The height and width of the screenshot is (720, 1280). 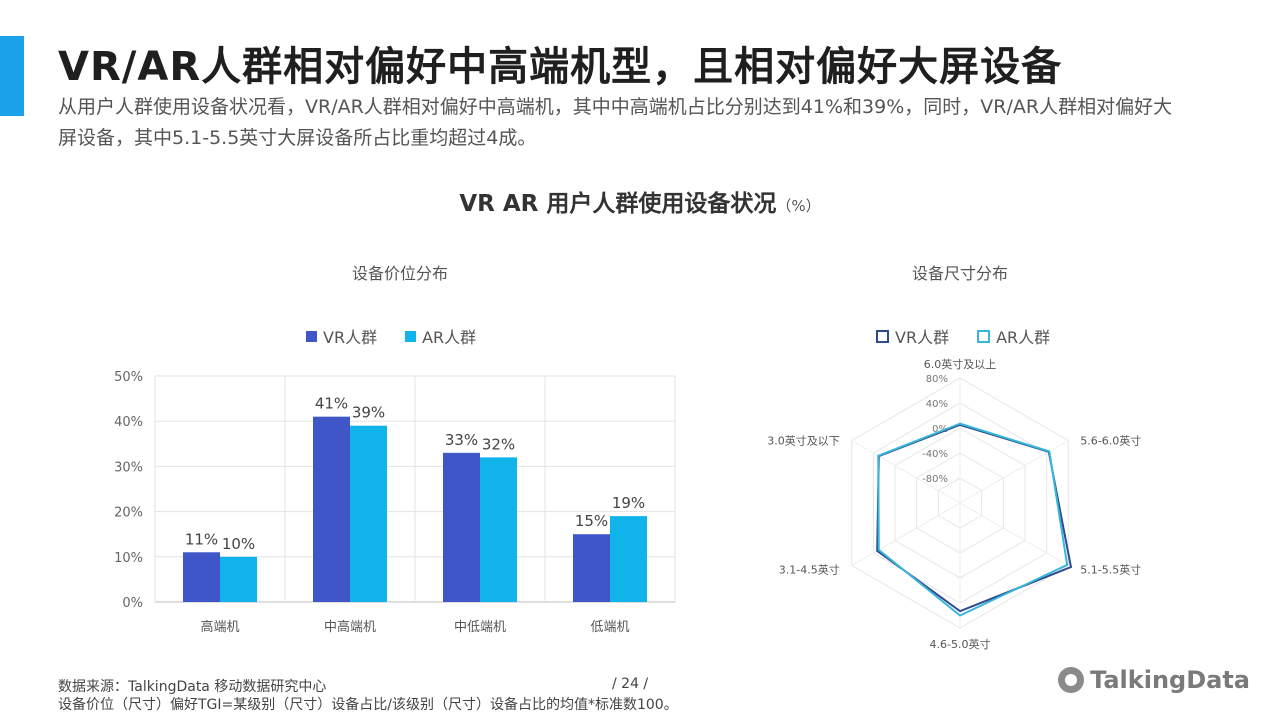 I want to click on y-tick-label: 30%, so click(x=128, y=467).